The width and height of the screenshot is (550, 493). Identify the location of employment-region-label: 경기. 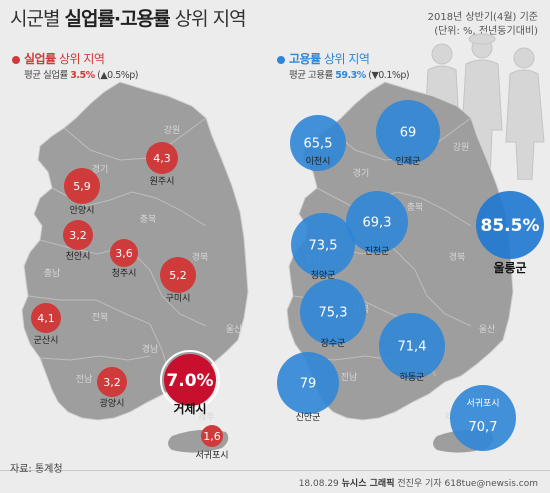
(361, 173).